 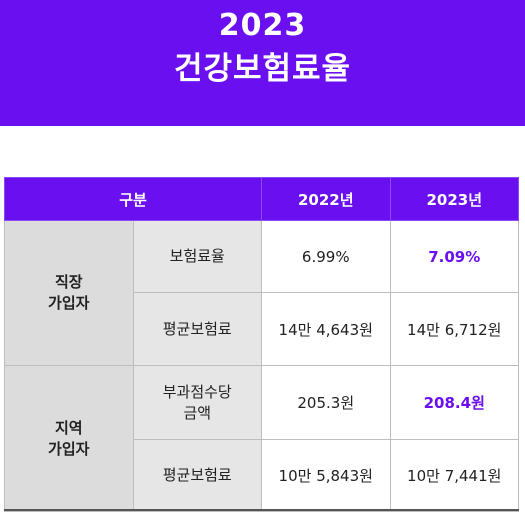 What do you see at coordinates (326, 256) in the screenshot?
I see `value-2022: 6.99%` at bounding box center [326, 256].